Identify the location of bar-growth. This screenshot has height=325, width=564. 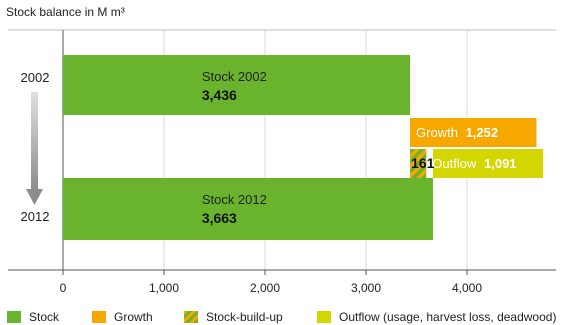
(473, 132).